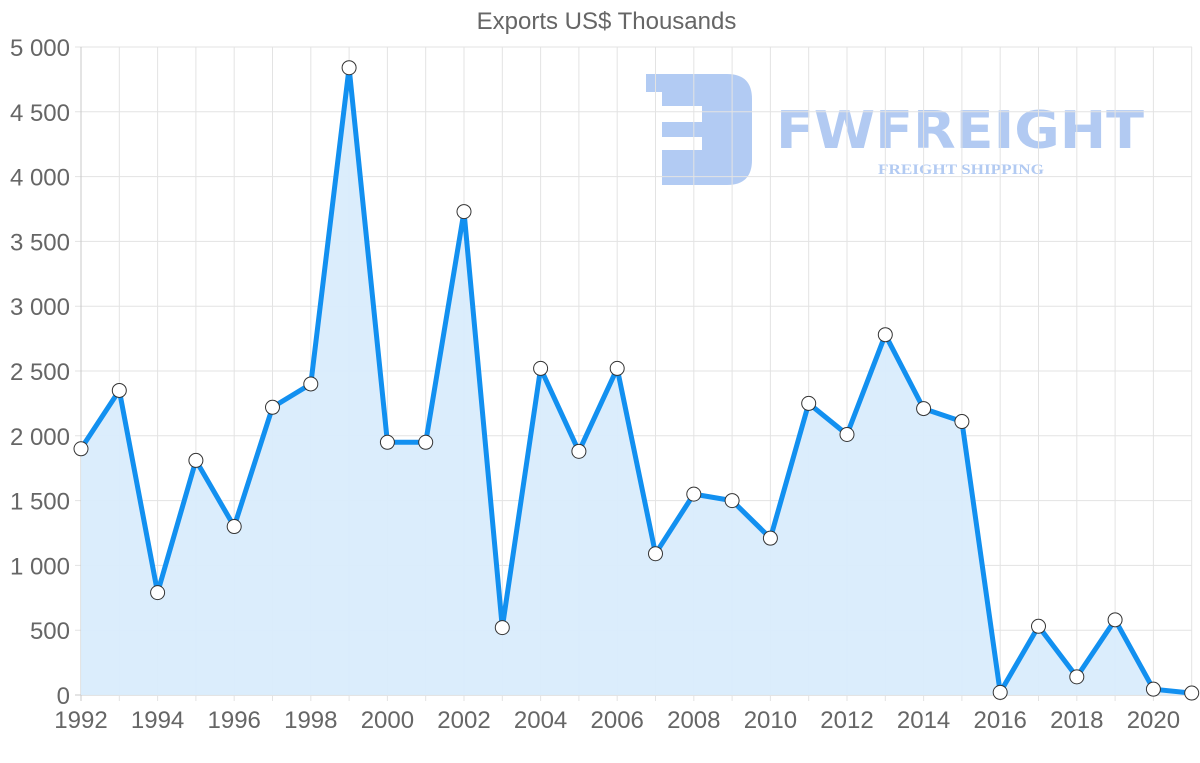 The image size is (1200, 763). I want to click on x-tick-label: 2006, so click(617, 720).